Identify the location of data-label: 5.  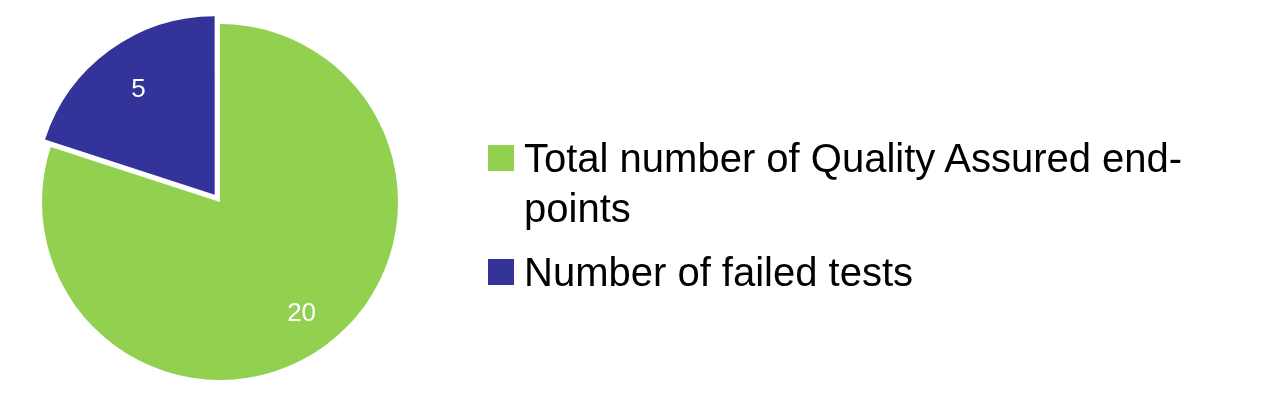
(138, 87).